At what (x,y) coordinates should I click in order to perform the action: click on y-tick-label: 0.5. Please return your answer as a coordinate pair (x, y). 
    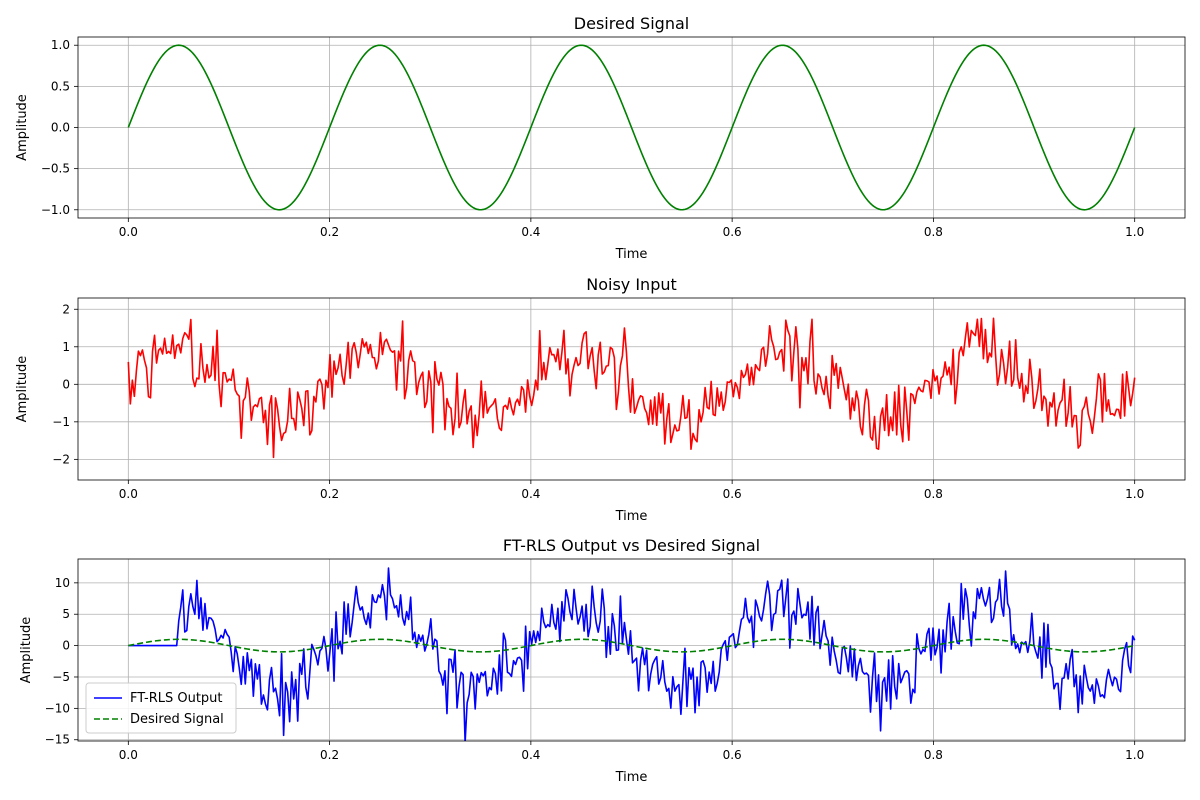
    Looking at the image, I should click on (60, 86).